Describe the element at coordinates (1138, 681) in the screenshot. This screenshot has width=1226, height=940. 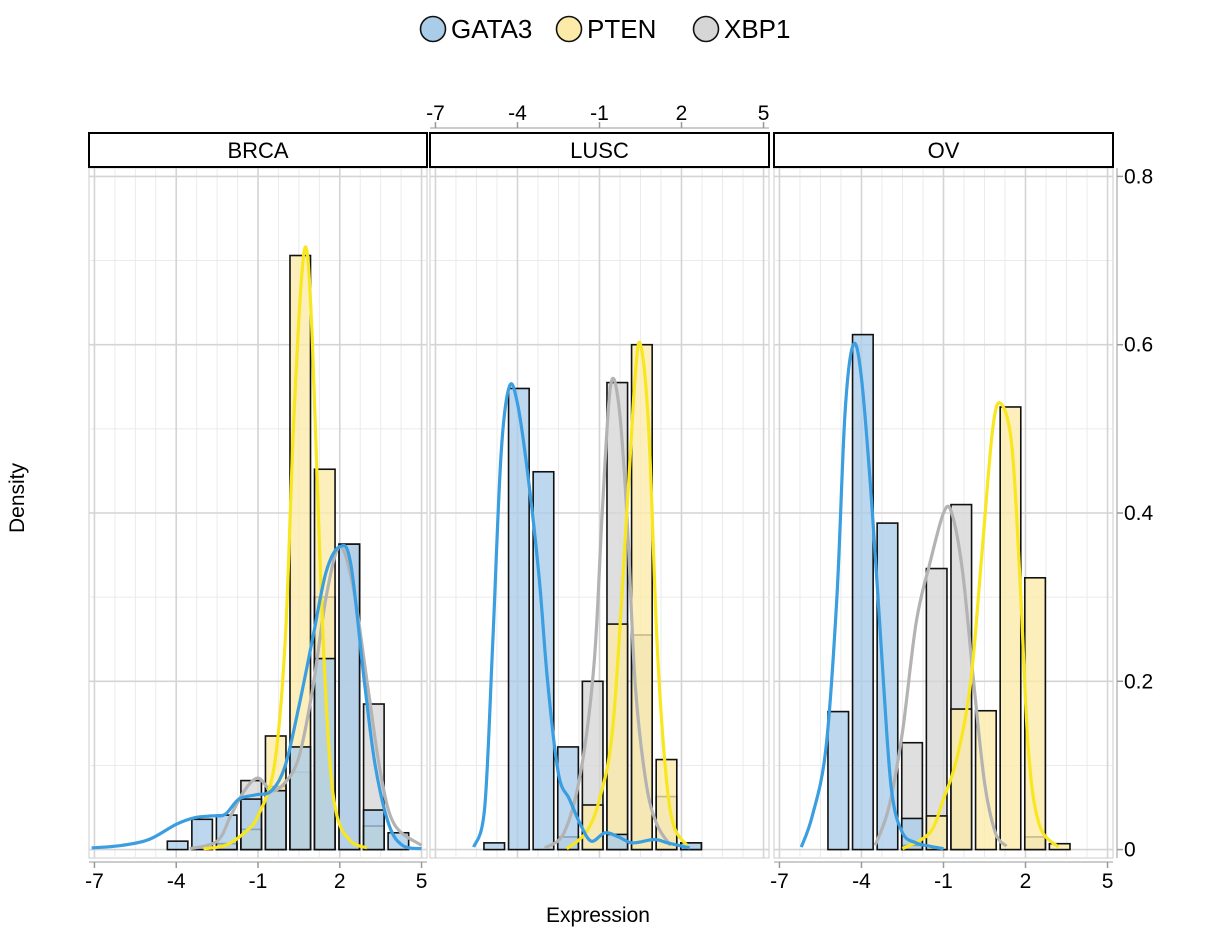
I see `y-tick-label: 0.2` at that location.